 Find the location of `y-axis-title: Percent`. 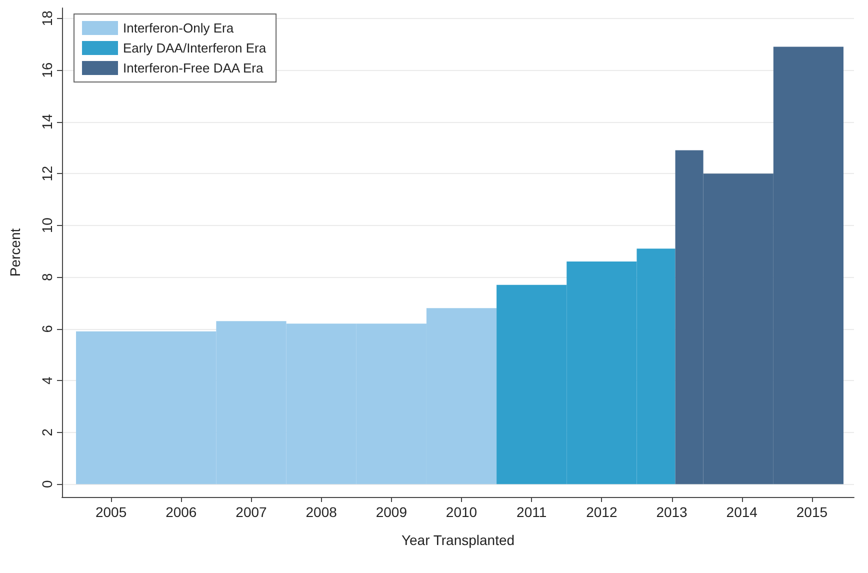

y-axis-title: Percent is located at coordinates (15, 252).